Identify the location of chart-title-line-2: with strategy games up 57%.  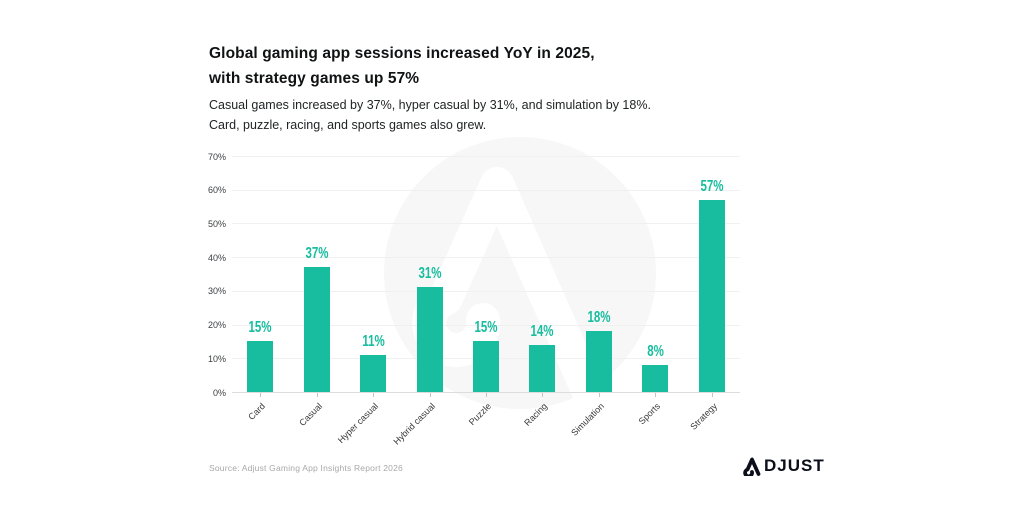
(314, 78).